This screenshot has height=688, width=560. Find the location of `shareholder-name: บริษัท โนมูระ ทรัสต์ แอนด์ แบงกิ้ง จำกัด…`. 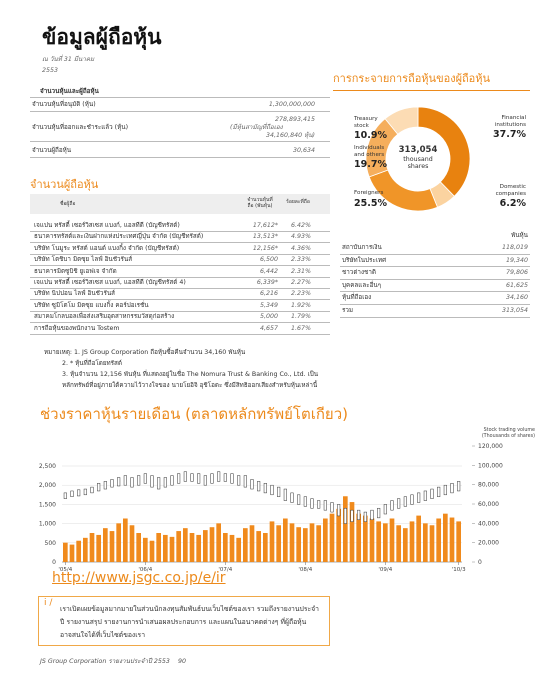

shareholder-name: บริษัท โนมูระ ทรัสต์ แอนด์ แบงกิ้ง จำกัด… is located at coordinates (107, 248).